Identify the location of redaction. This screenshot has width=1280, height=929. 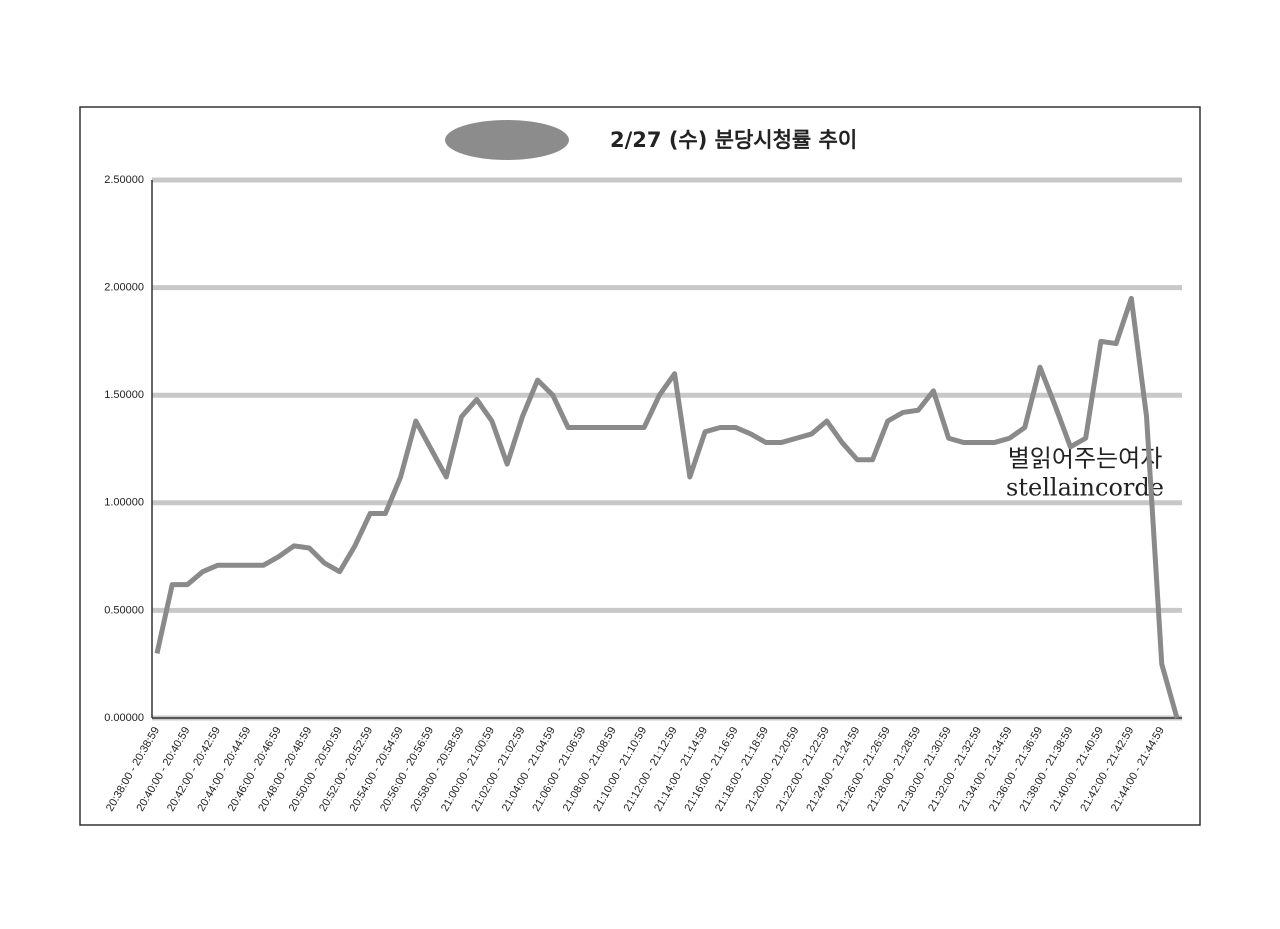
(507, 140).